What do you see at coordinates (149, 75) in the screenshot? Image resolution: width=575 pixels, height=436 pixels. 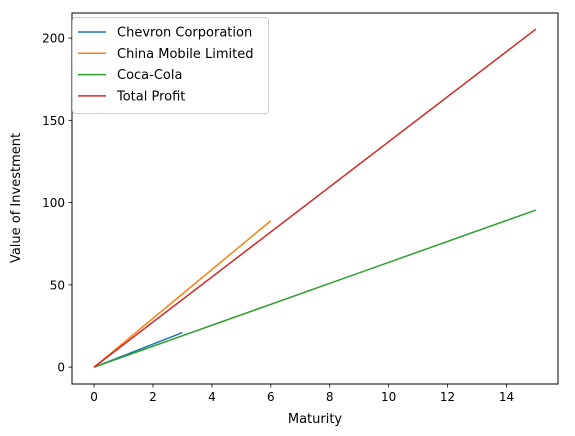 I see `legend-label-2: Coca-Cola` at bounding box center [149, 75].